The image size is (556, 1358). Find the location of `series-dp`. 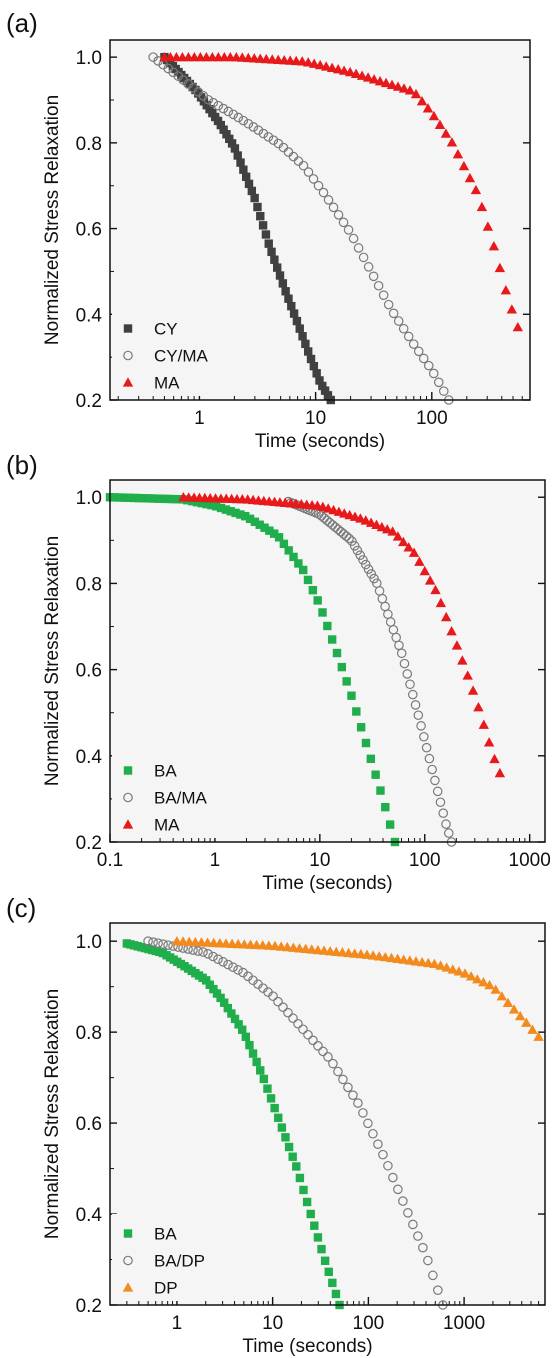

series-dp is located at coordinates (357, 988).